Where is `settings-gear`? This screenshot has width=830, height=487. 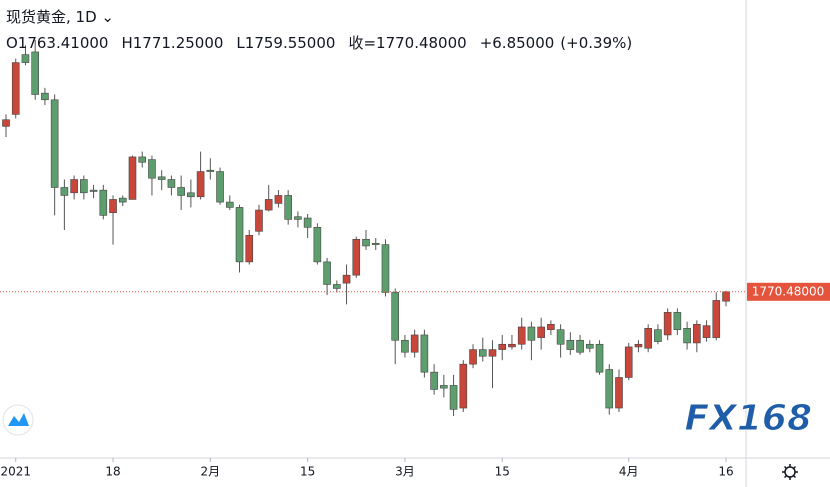
settings-gear is located at coordinates (790, 472).